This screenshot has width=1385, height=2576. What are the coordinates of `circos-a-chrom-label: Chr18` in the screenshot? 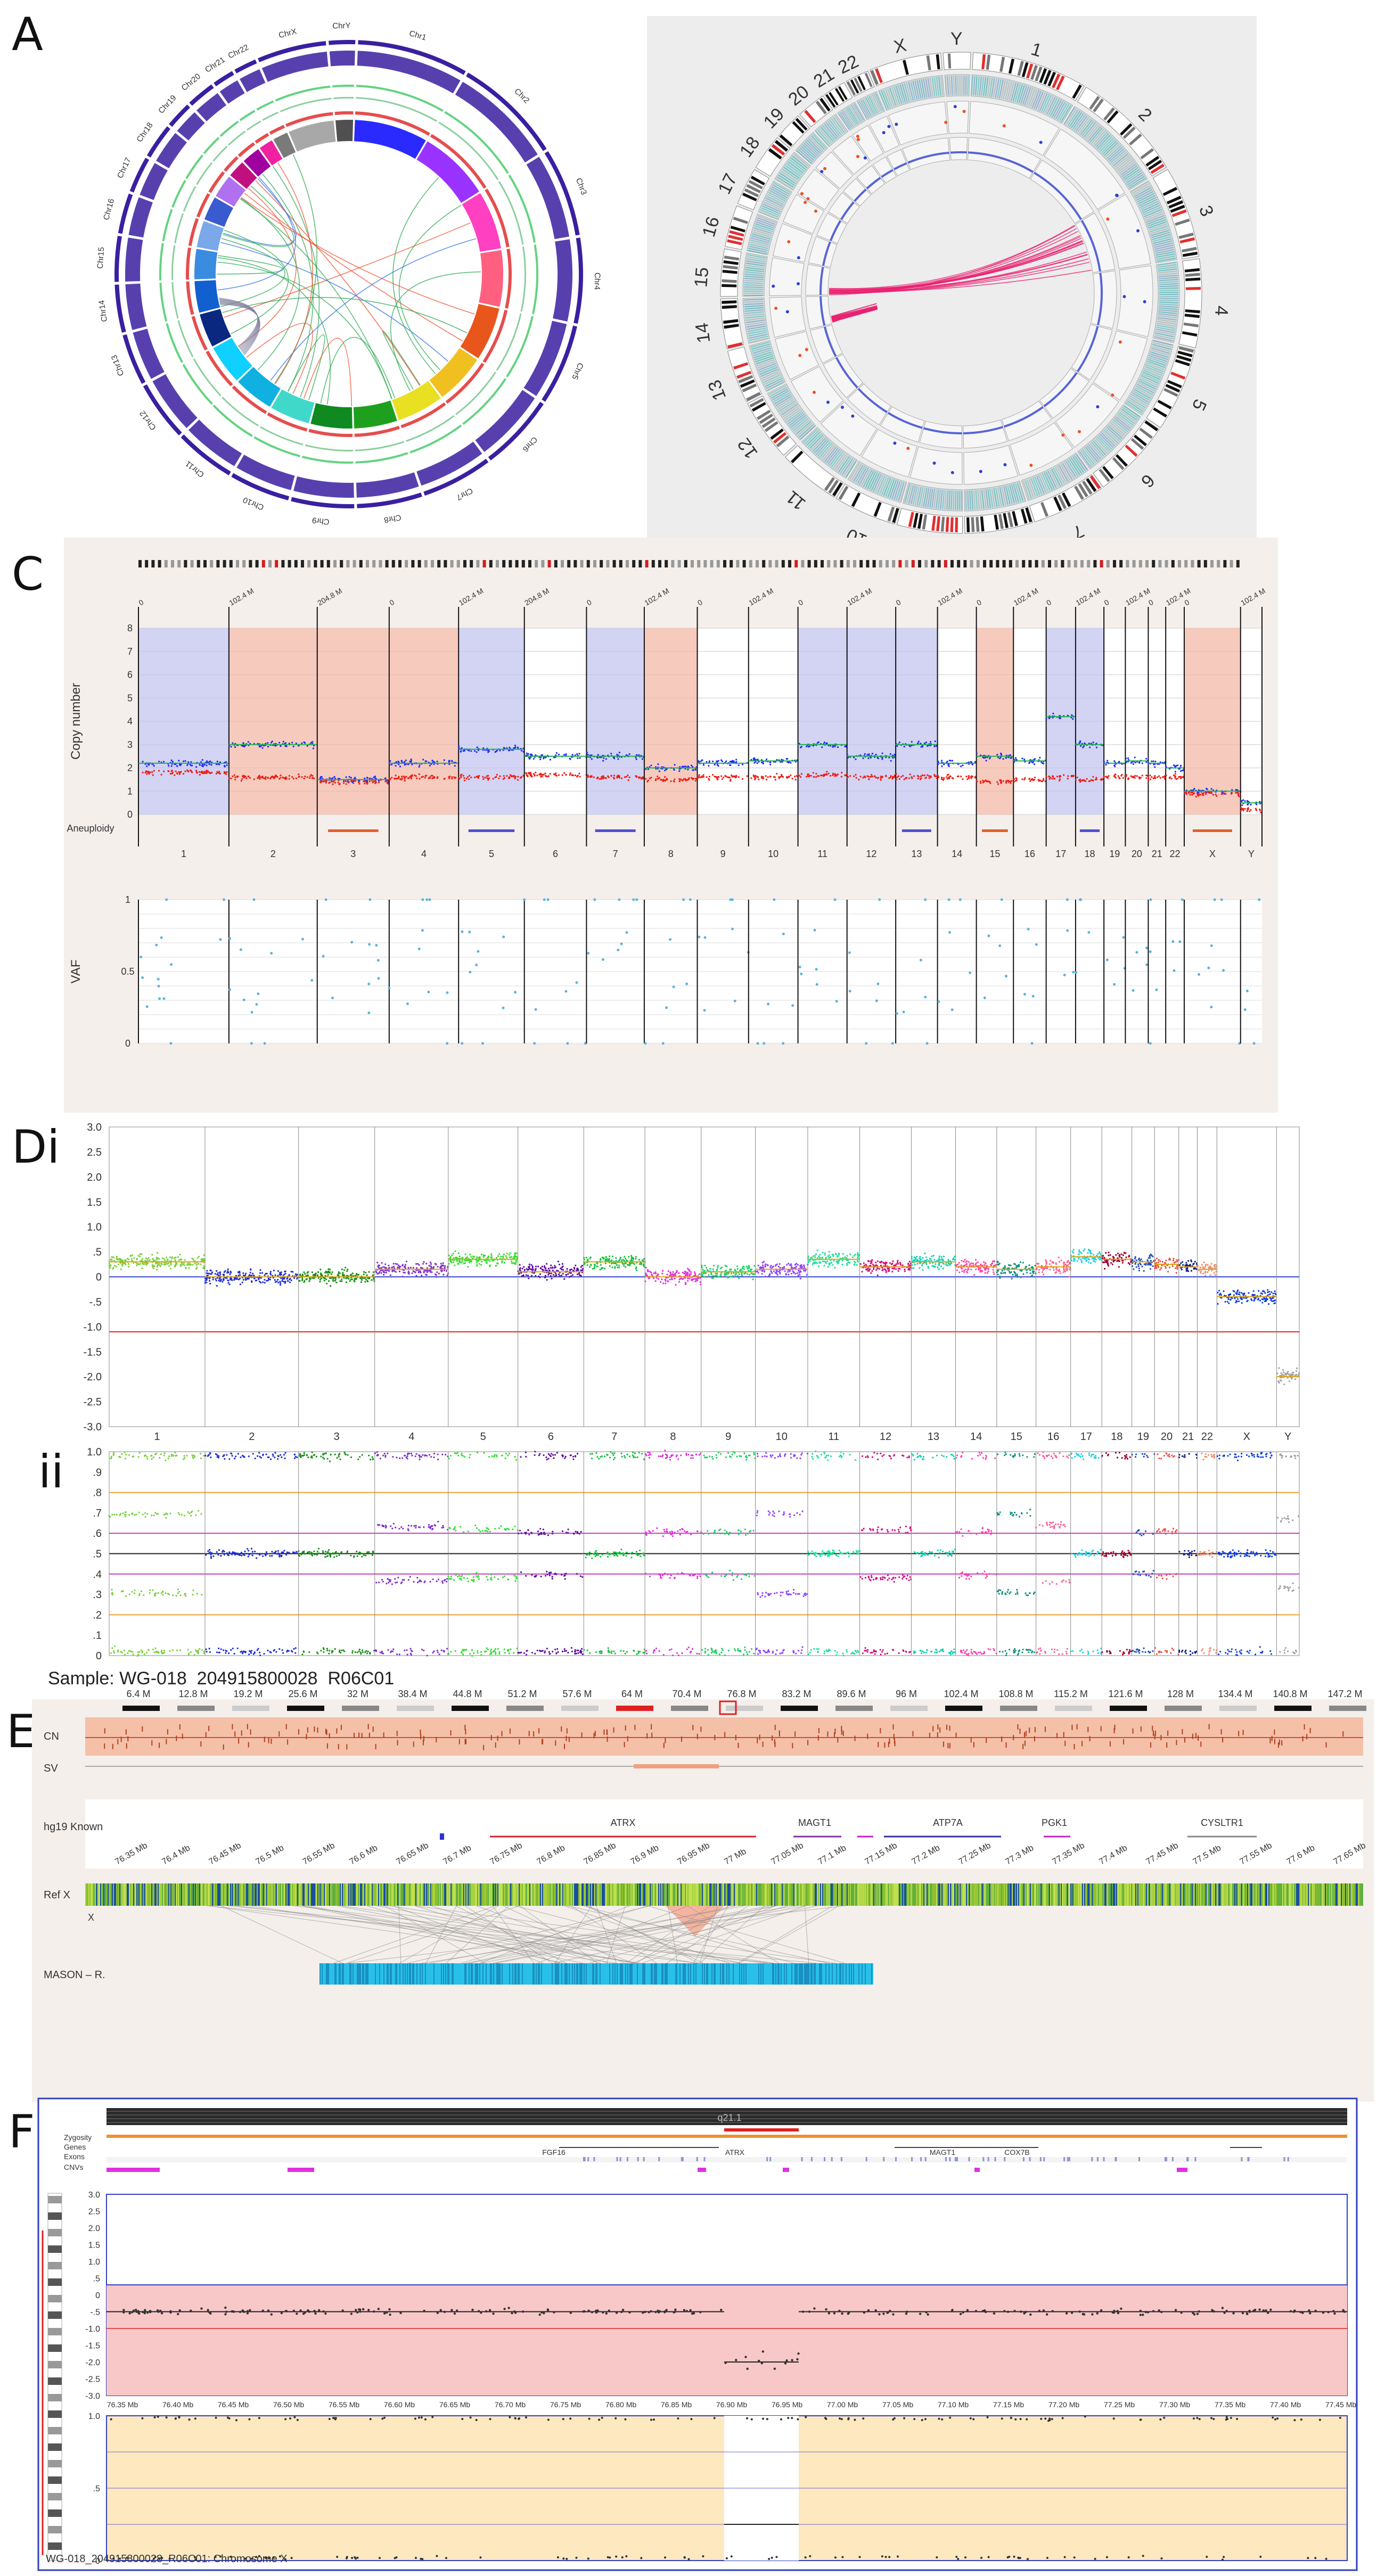 It's located at (144, 132).